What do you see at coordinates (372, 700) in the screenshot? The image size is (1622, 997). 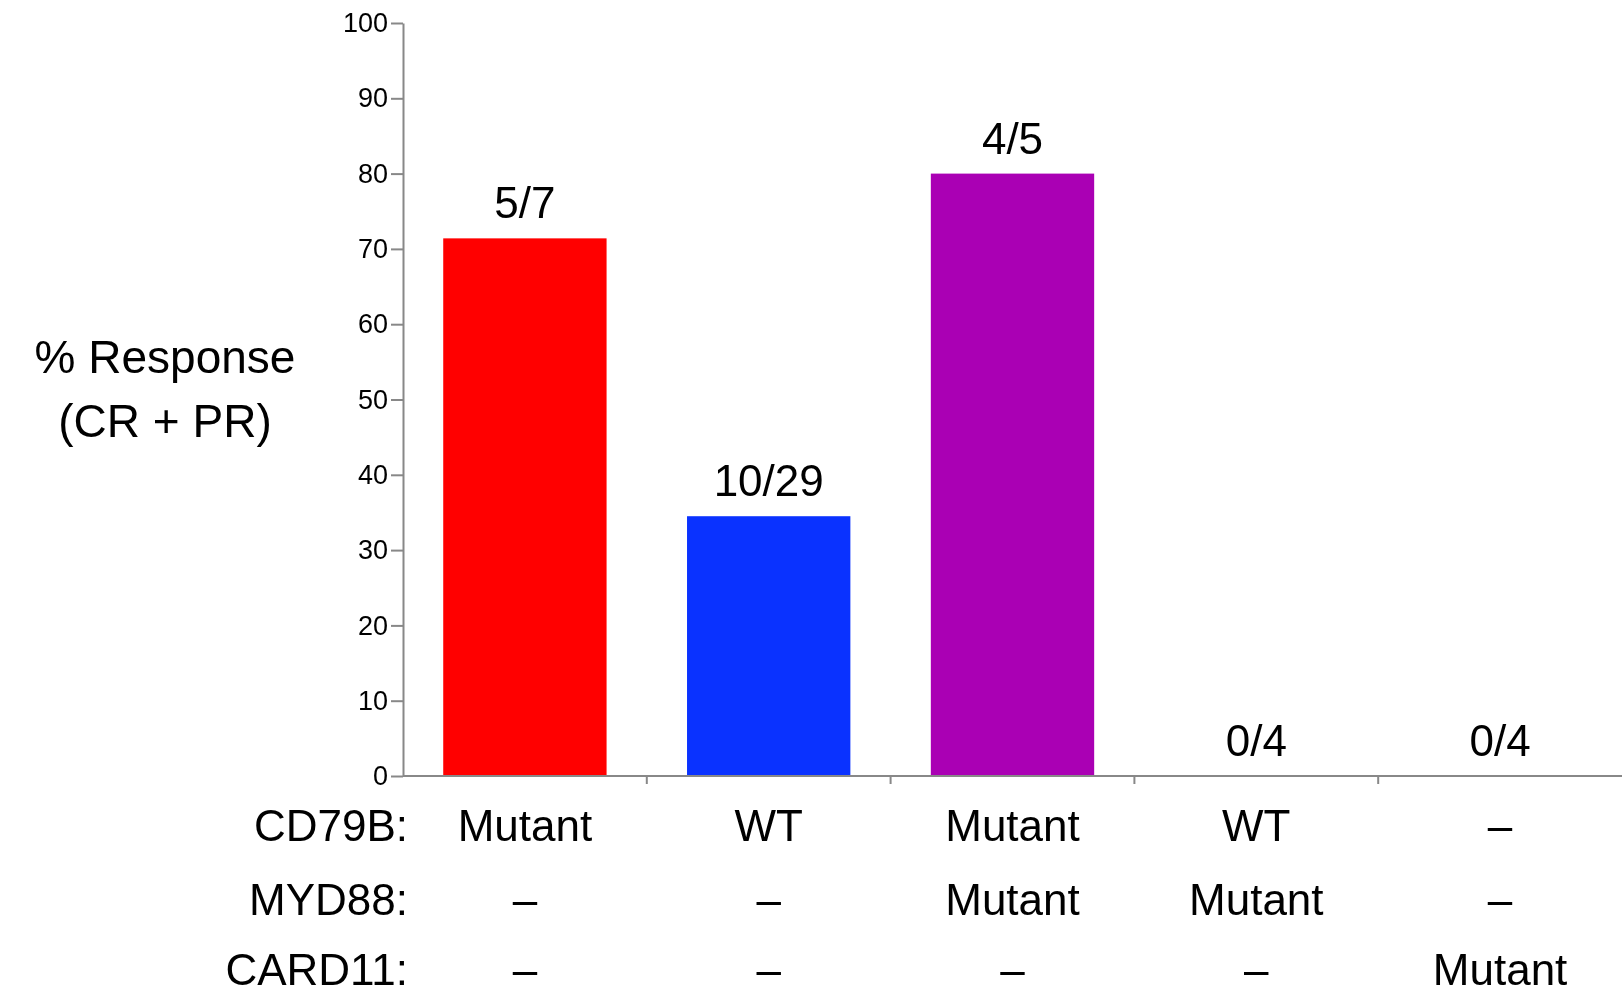 I see `y-tick-label: 10` at bounding box center [372, 700].